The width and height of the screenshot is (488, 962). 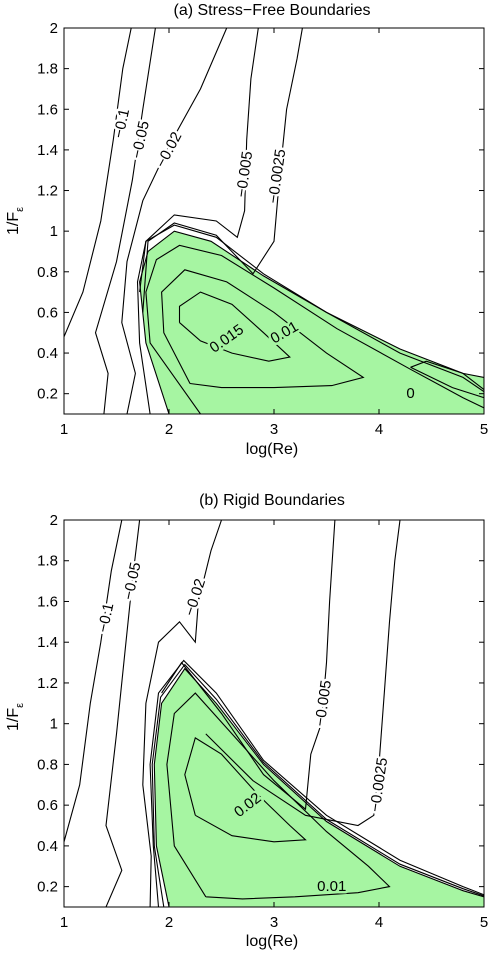 I want to click on panel-a-ytick-label-3: 0.8, so click(x=47, y=272).